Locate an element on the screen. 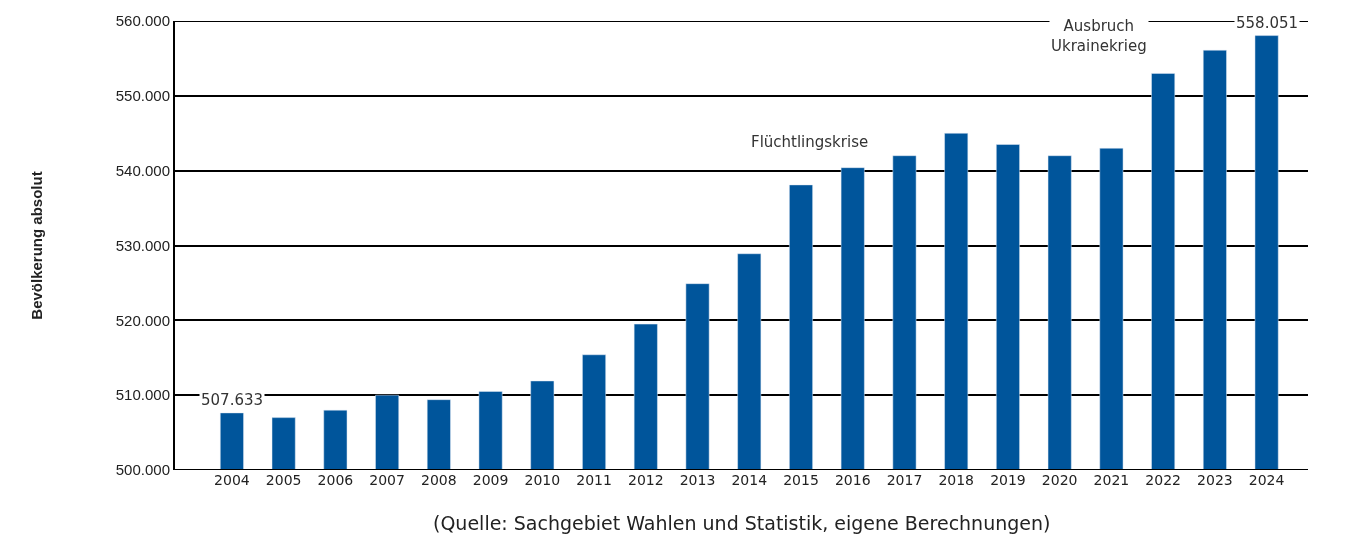  y-tick-label: 520.000 is located at coordinates (142, 320).